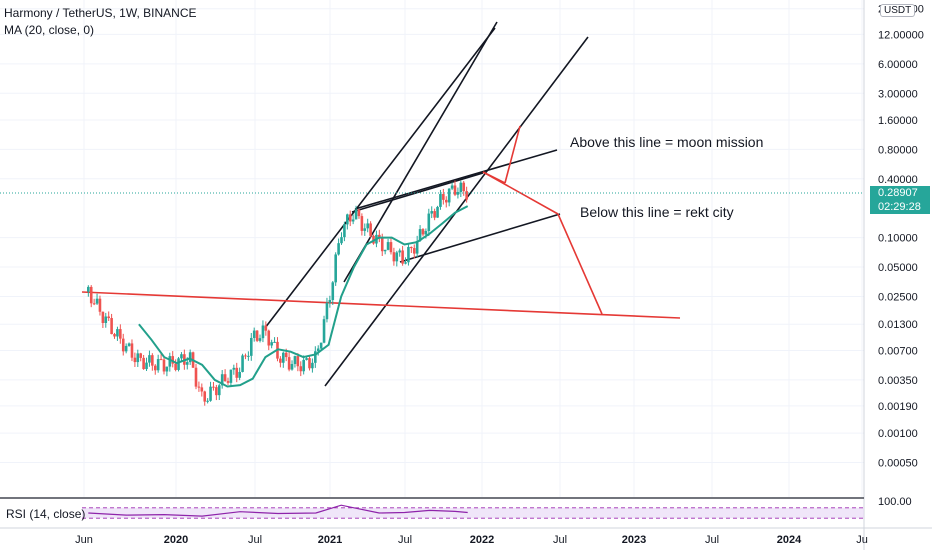 Image resolution: width=932 pixels, height=550 pixels. Describe the element at coordinates (895, 502) in the screenshot. I see `rsi-top-tick: 100.00` at that location.